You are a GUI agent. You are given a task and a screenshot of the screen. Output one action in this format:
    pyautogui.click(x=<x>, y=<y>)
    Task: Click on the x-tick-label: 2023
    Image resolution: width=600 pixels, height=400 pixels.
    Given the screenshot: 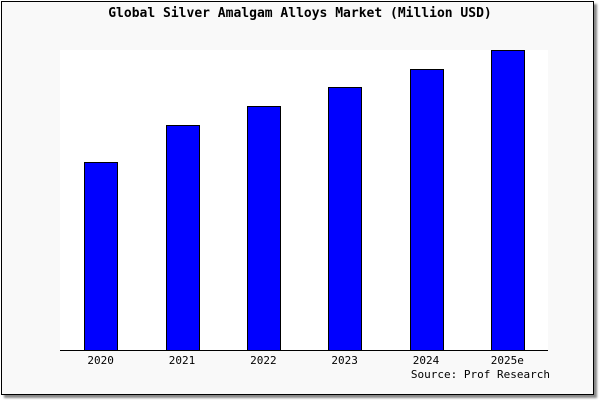 What is the action you would take?
    pyautogui.click(x=344, y=360)
    